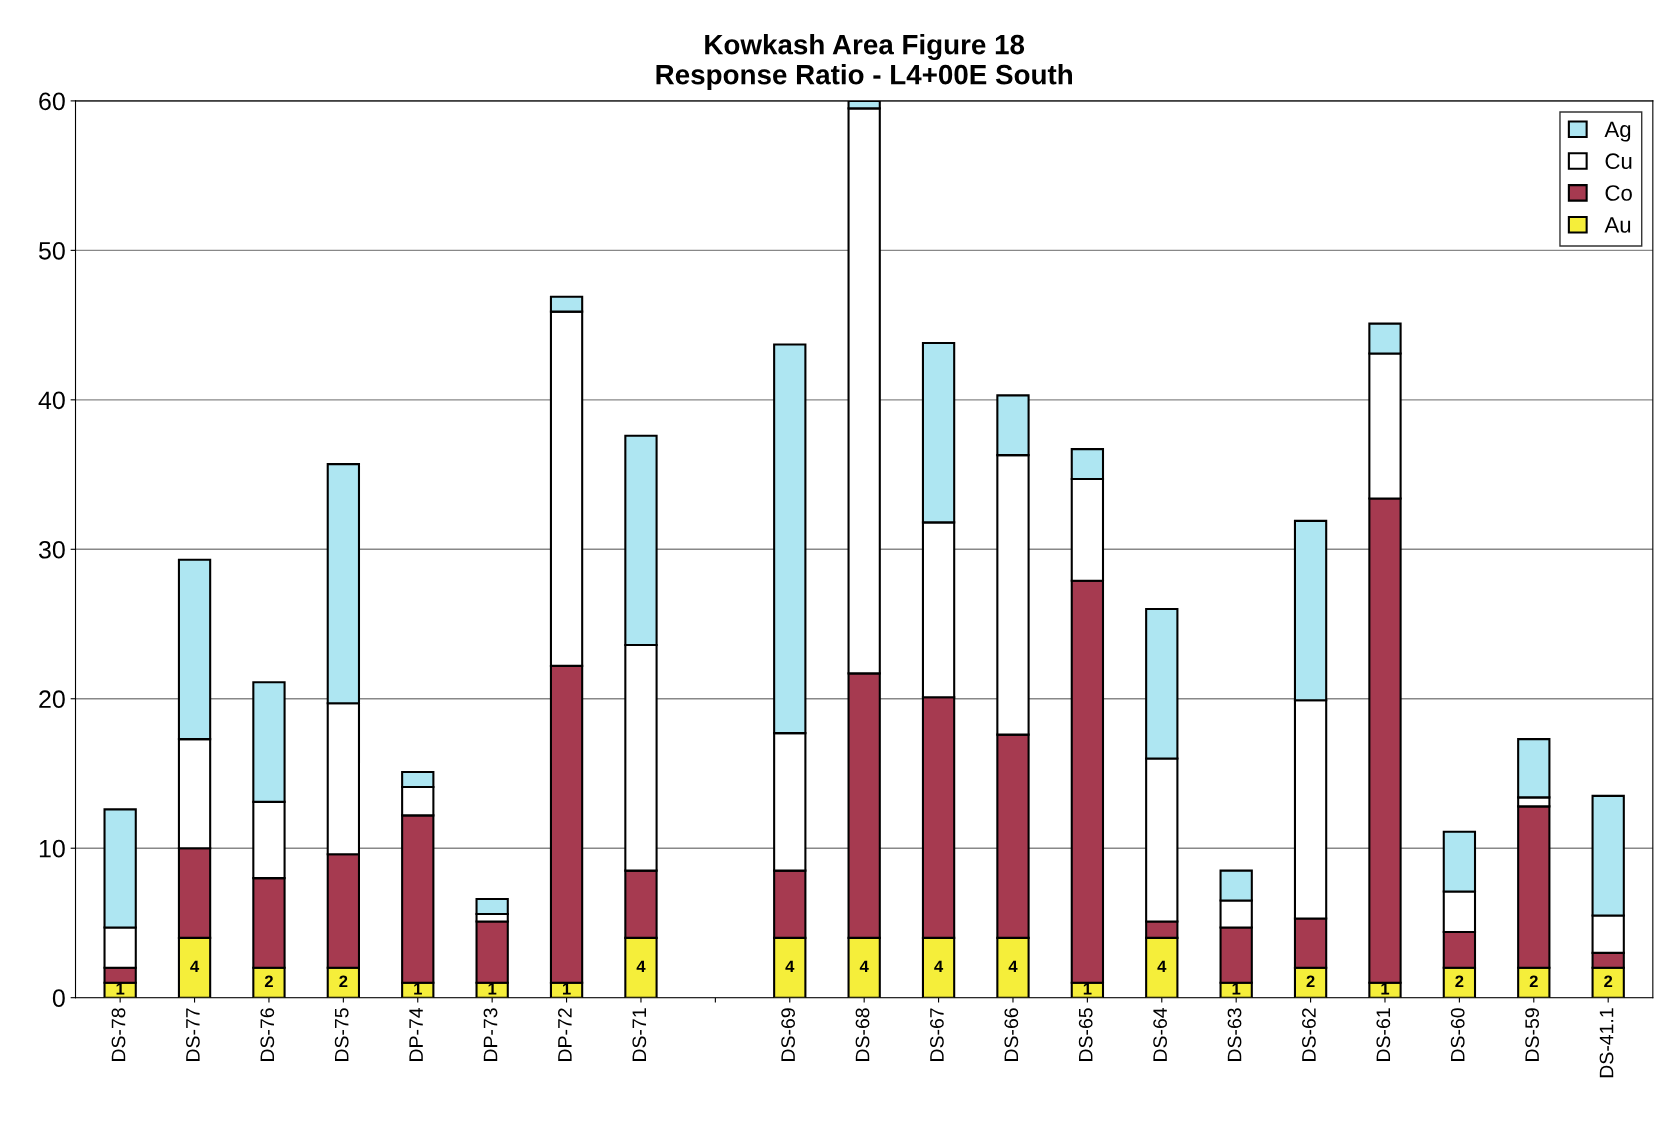 This screenshot has width=1678, height=1121. I want to click on x-tick-label: DS-68, so click(862, 1034).